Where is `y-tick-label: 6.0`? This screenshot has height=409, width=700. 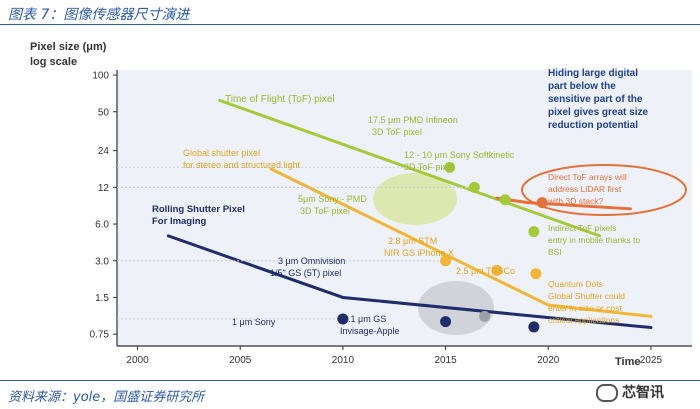
y-tick-label: 6.0 is located at coordinates (102, 225).